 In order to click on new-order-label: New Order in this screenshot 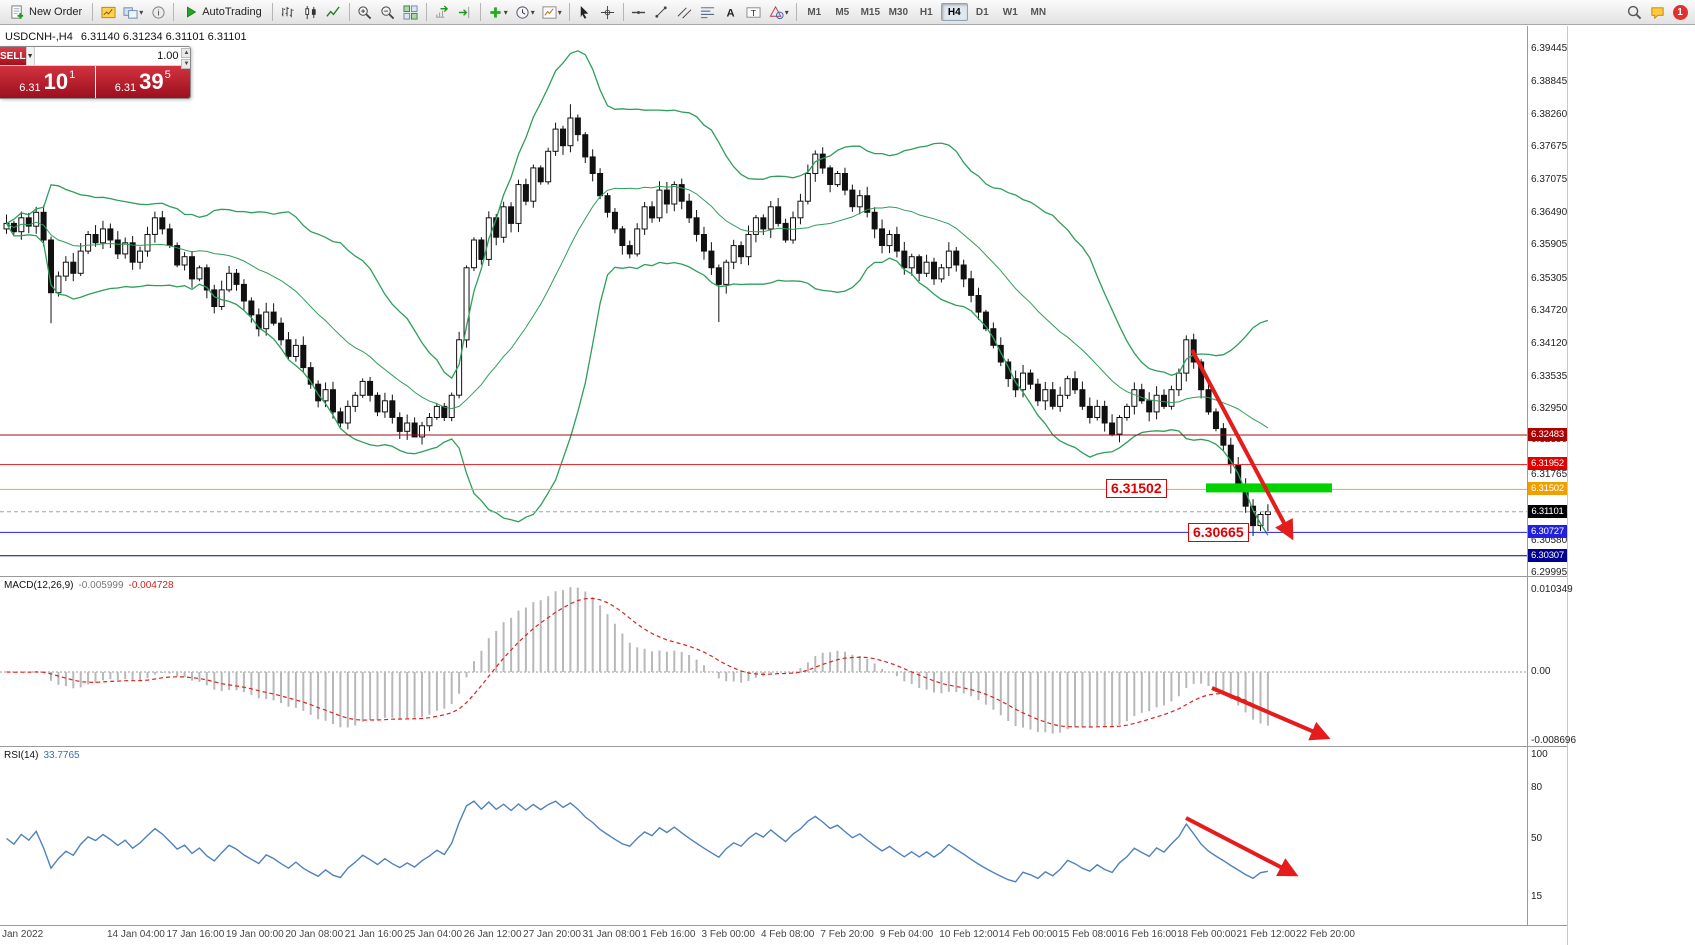, I will do `click(56, 12)`.